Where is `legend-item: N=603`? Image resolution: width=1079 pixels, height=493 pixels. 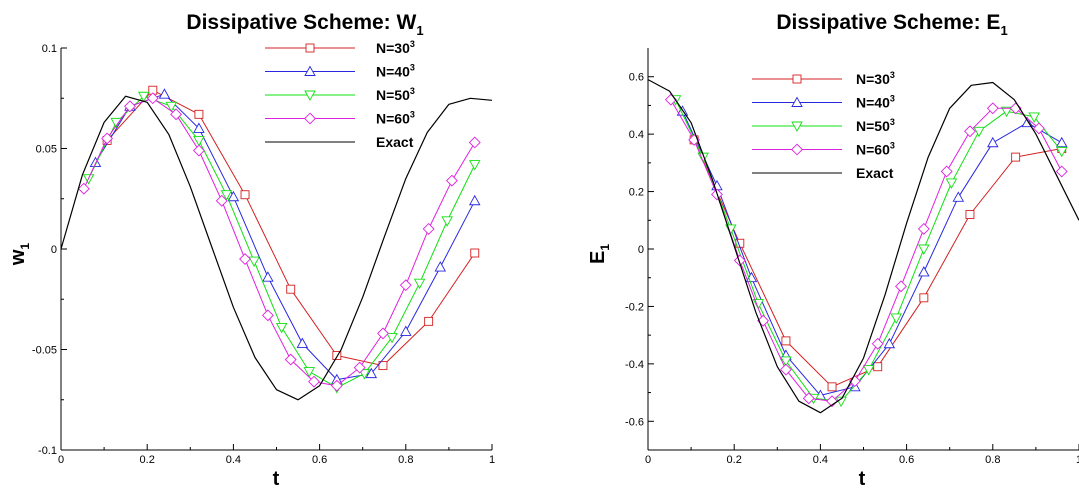
legend-item: N=603 is located at coordinates (823, 149).